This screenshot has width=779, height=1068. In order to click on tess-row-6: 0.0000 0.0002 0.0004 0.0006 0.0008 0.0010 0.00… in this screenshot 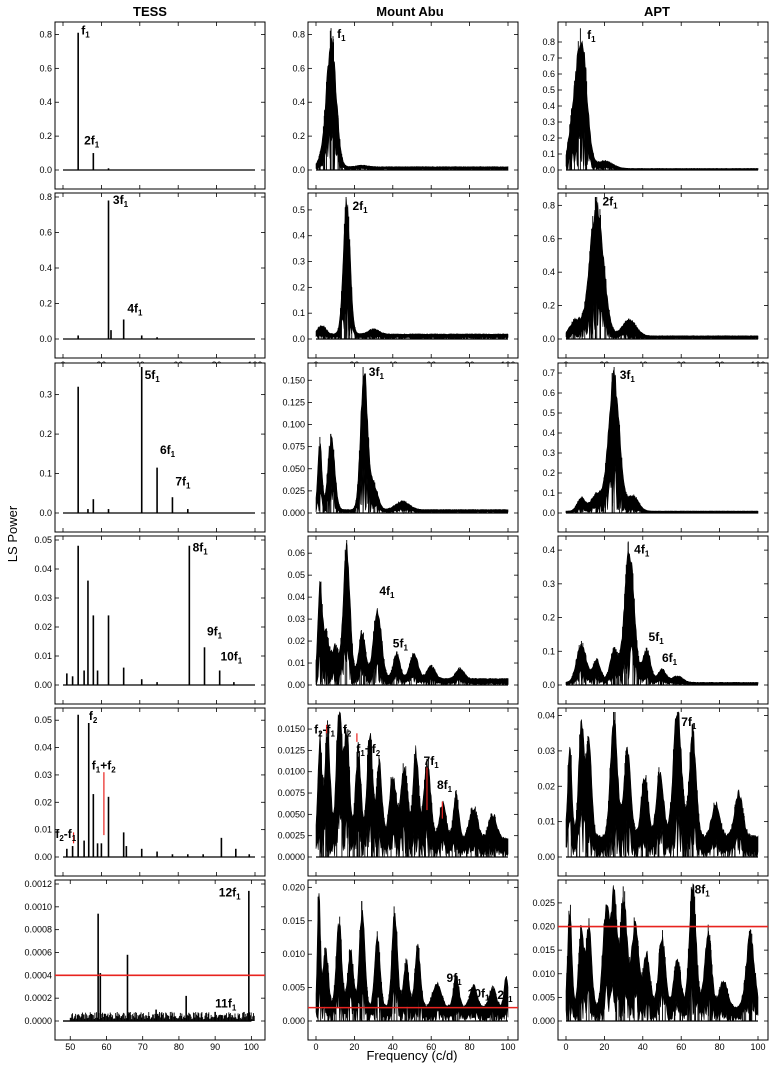, I will do `click(145, 965)`.